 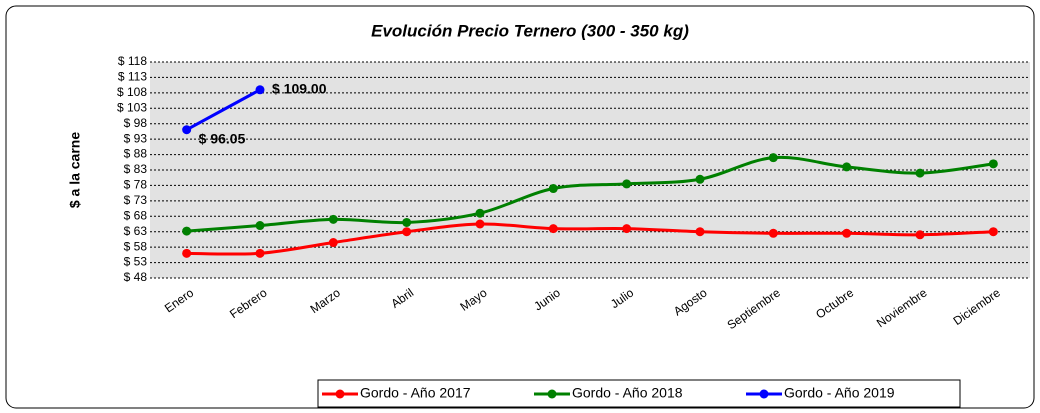 What do you see at coordinates (132, 61) in the screenshot?
I see `y-tick-label: $ 118` at bounding box center [132, 61].